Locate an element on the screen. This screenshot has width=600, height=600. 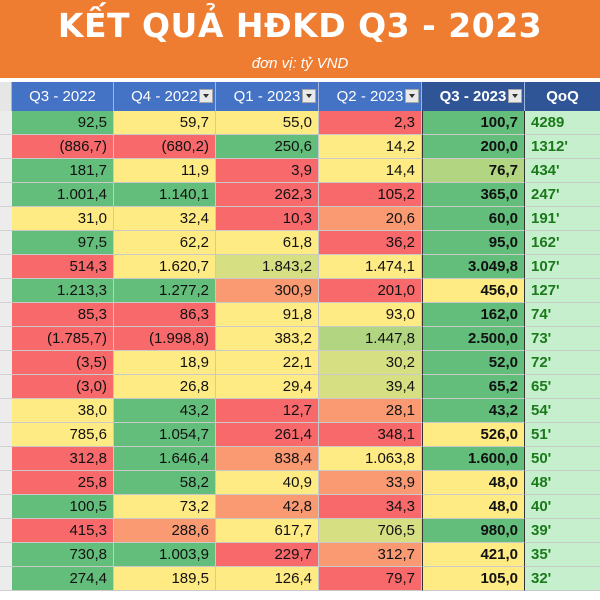
table-cell: 181,7 is located at coordinates (63, 171).